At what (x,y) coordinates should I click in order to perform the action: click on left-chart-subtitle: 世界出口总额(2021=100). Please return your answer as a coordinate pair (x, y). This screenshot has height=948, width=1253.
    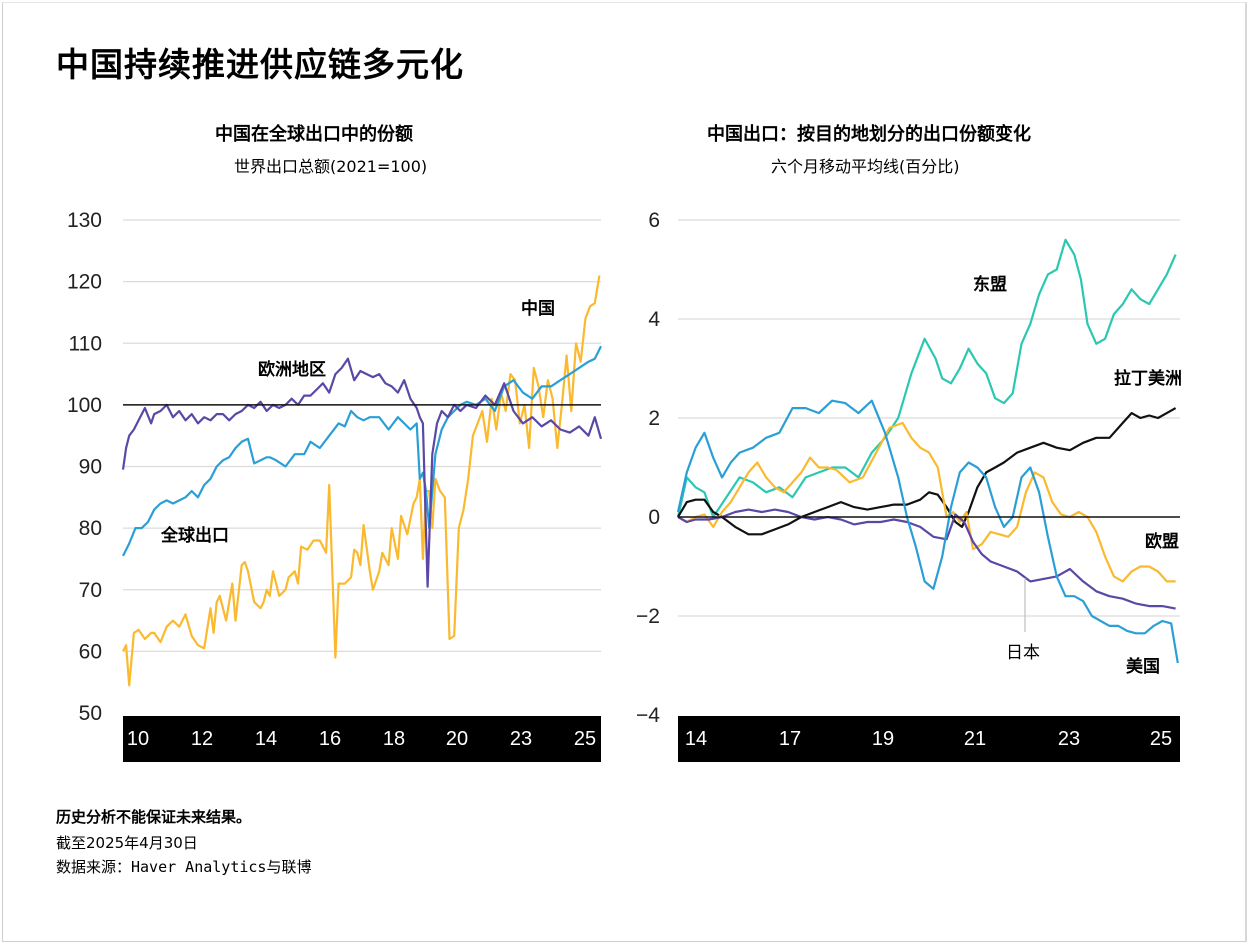
    Looking at the image, I should click on (331, 166).